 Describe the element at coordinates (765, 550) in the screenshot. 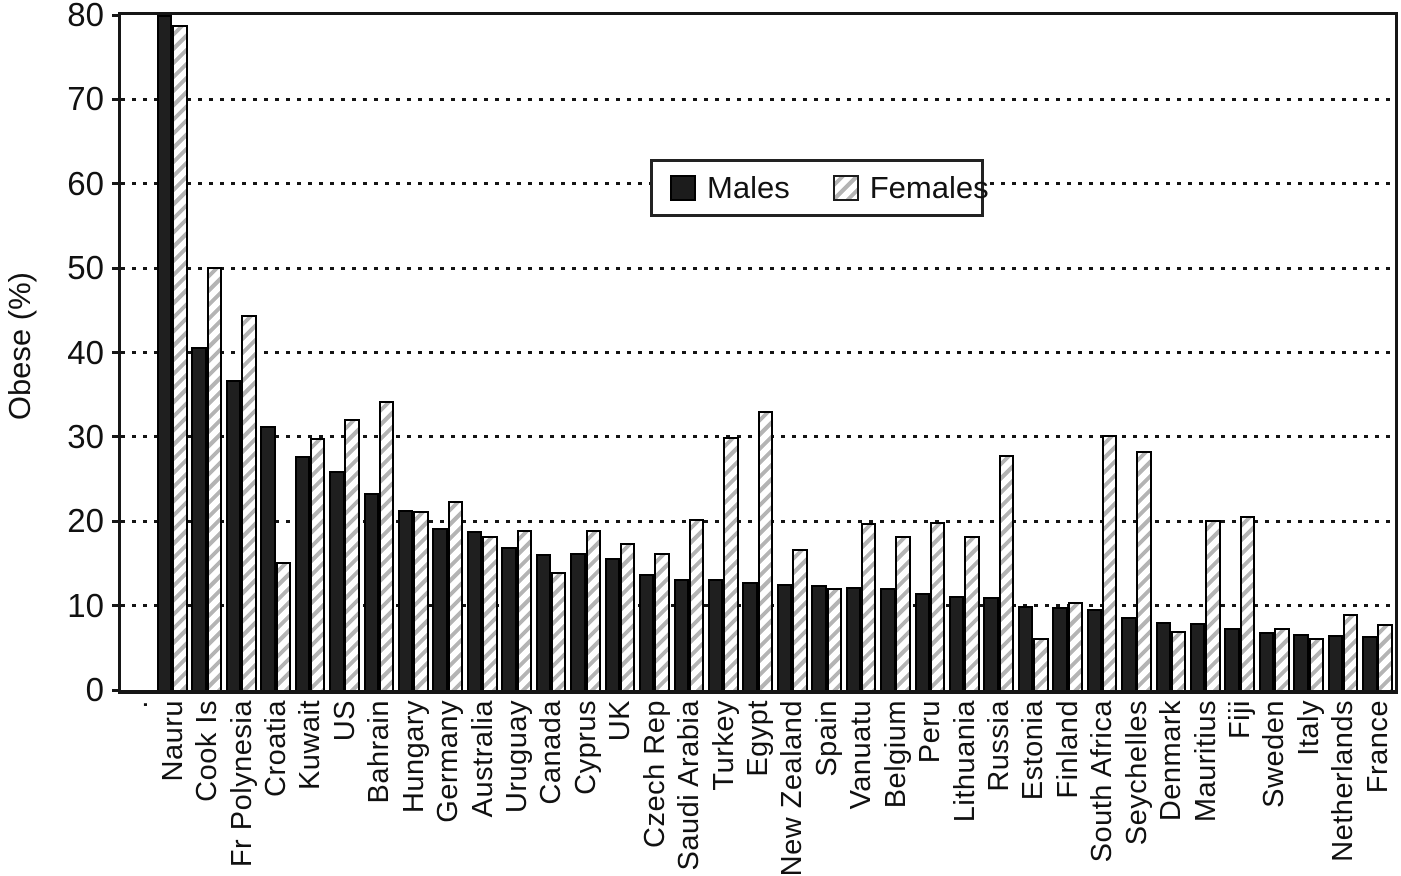

I see `bar-female-Egypt` at that location.